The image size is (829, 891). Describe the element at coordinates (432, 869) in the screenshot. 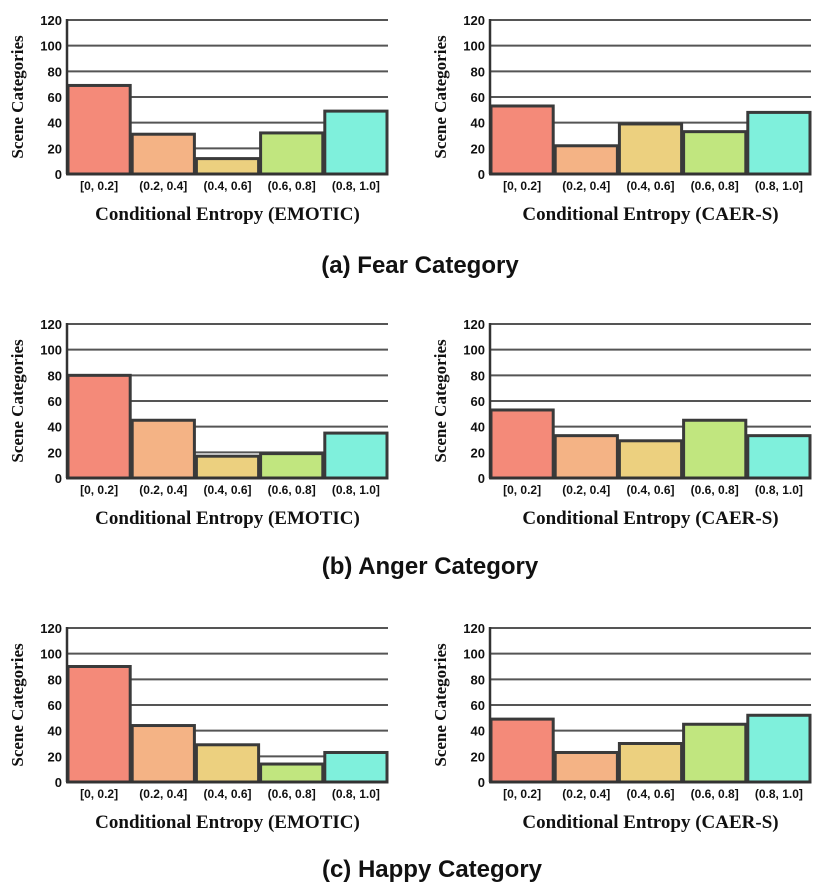

I see `panel-title-happy: (c) Happy Category` at that location.